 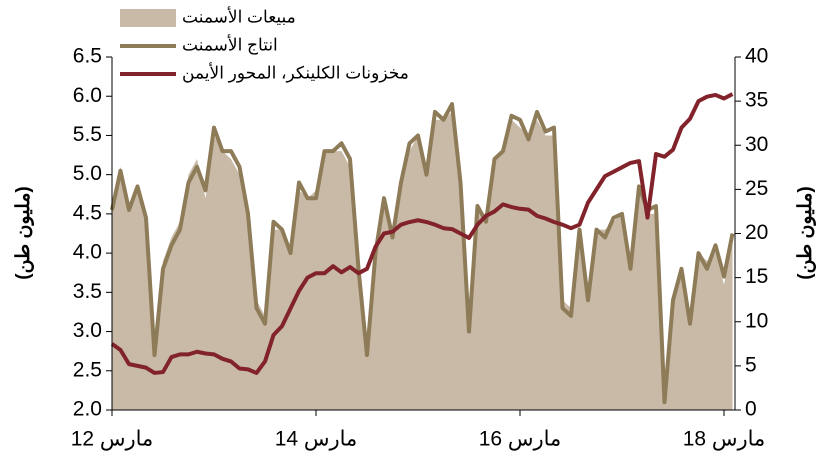 What do you see at coordinates (756, 56) in the screenshot?
I see `y2-tick-label: 40` at bounding box center [756, 56].